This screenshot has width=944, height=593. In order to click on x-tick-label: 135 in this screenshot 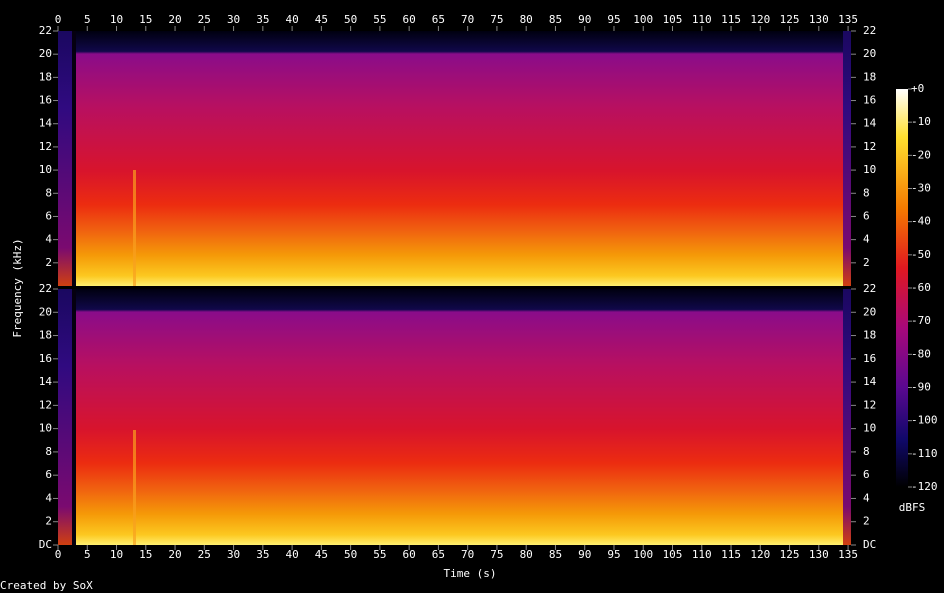, I will do `click(848, 19)`.